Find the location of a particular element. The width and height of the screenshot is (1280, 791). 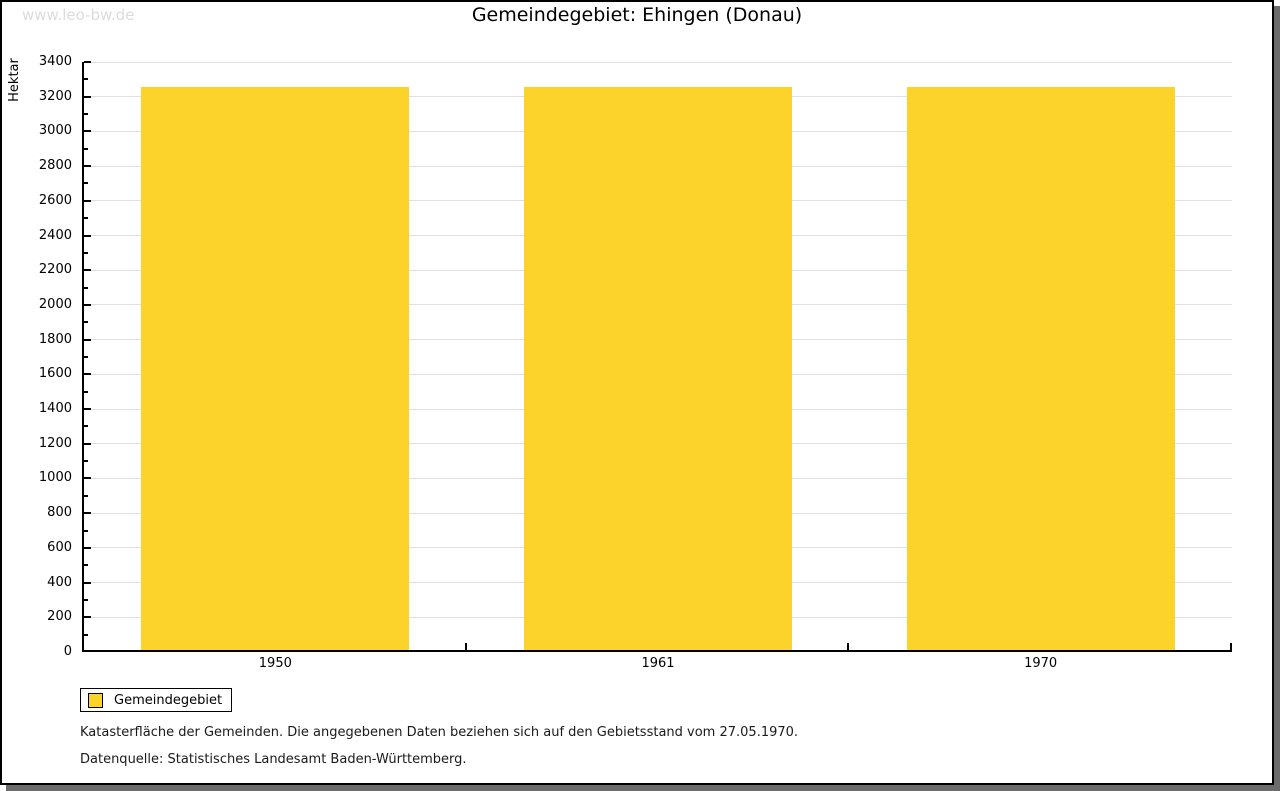

legend: Gemeindegebiet is located at coordinates (156, 700).